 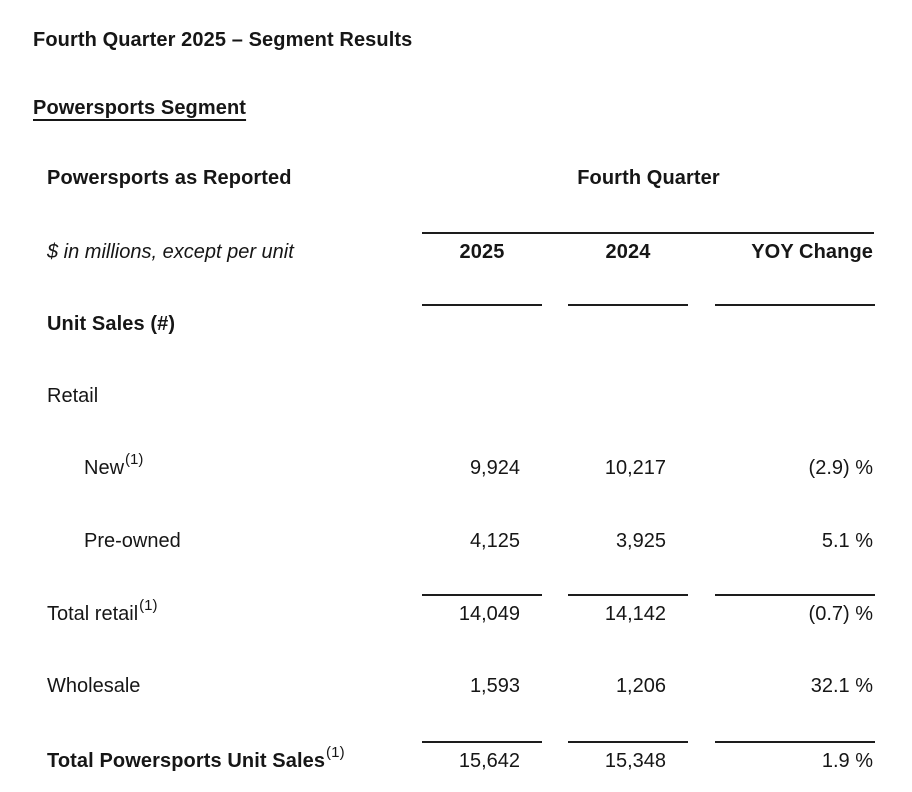 I want to click on column-header-2024: 2024, so click(x=628, y=252).